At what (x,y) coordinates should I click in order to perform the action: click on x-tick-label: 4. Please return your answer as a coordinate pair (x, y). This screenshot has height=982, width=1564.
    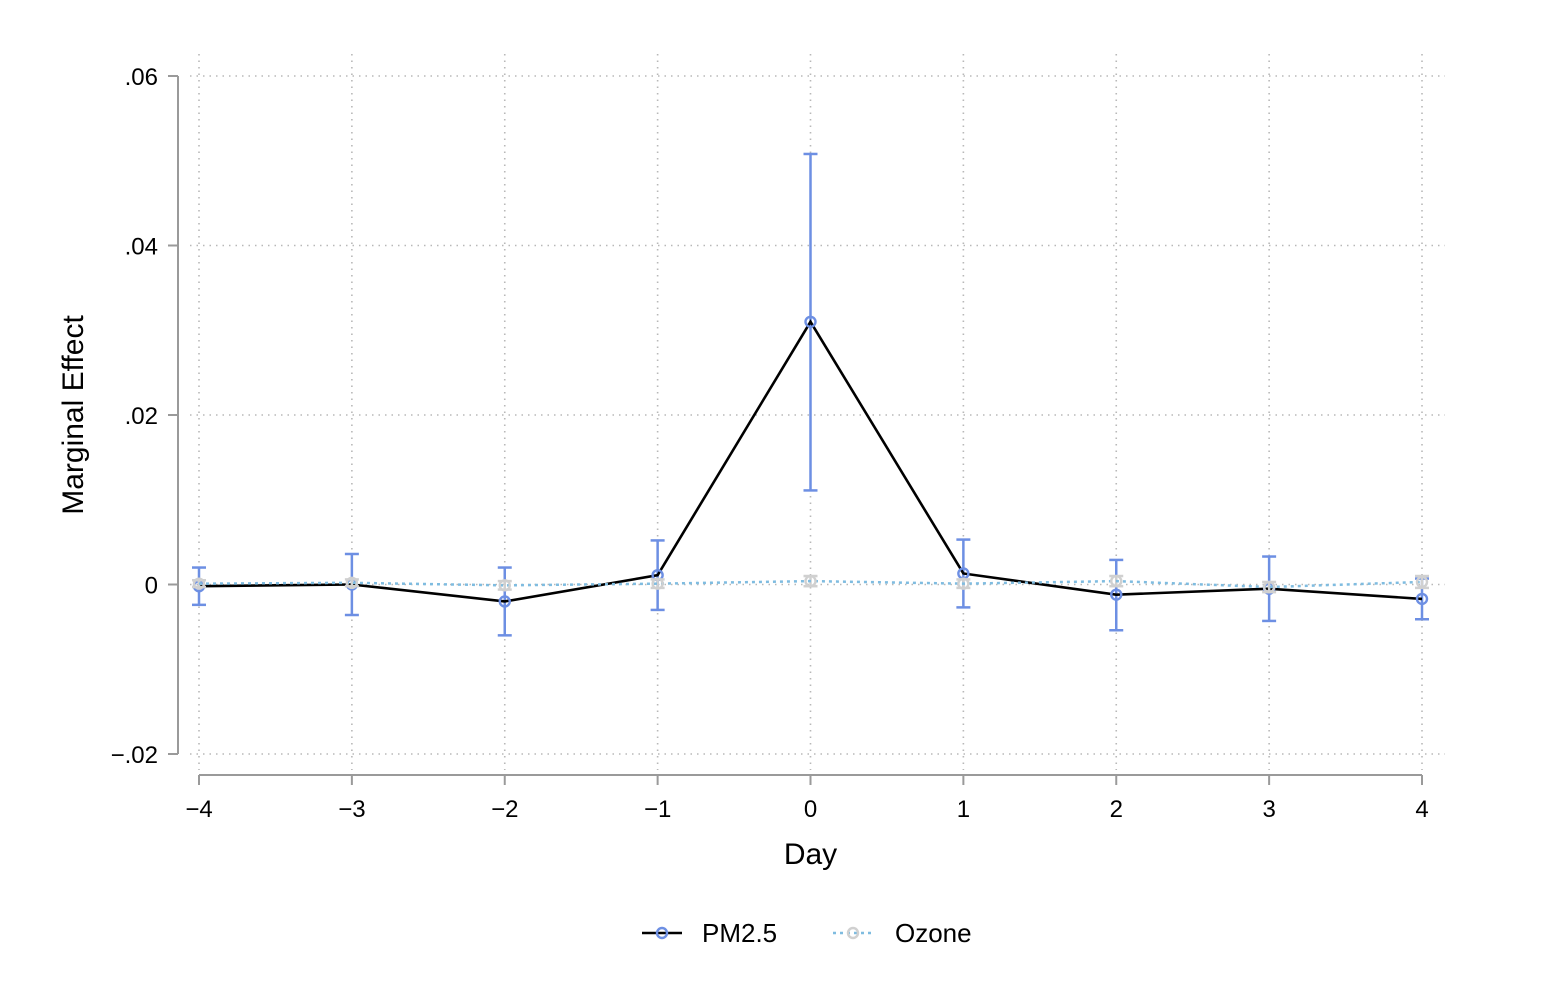
    Looking at the image, I should click on (1421, 809).